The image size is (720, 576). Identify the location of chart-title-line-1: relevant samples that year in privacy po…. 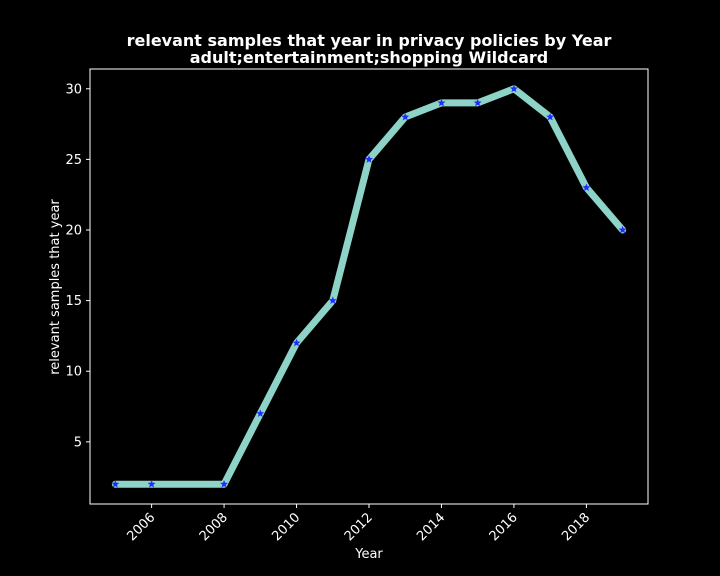
(369, 40).